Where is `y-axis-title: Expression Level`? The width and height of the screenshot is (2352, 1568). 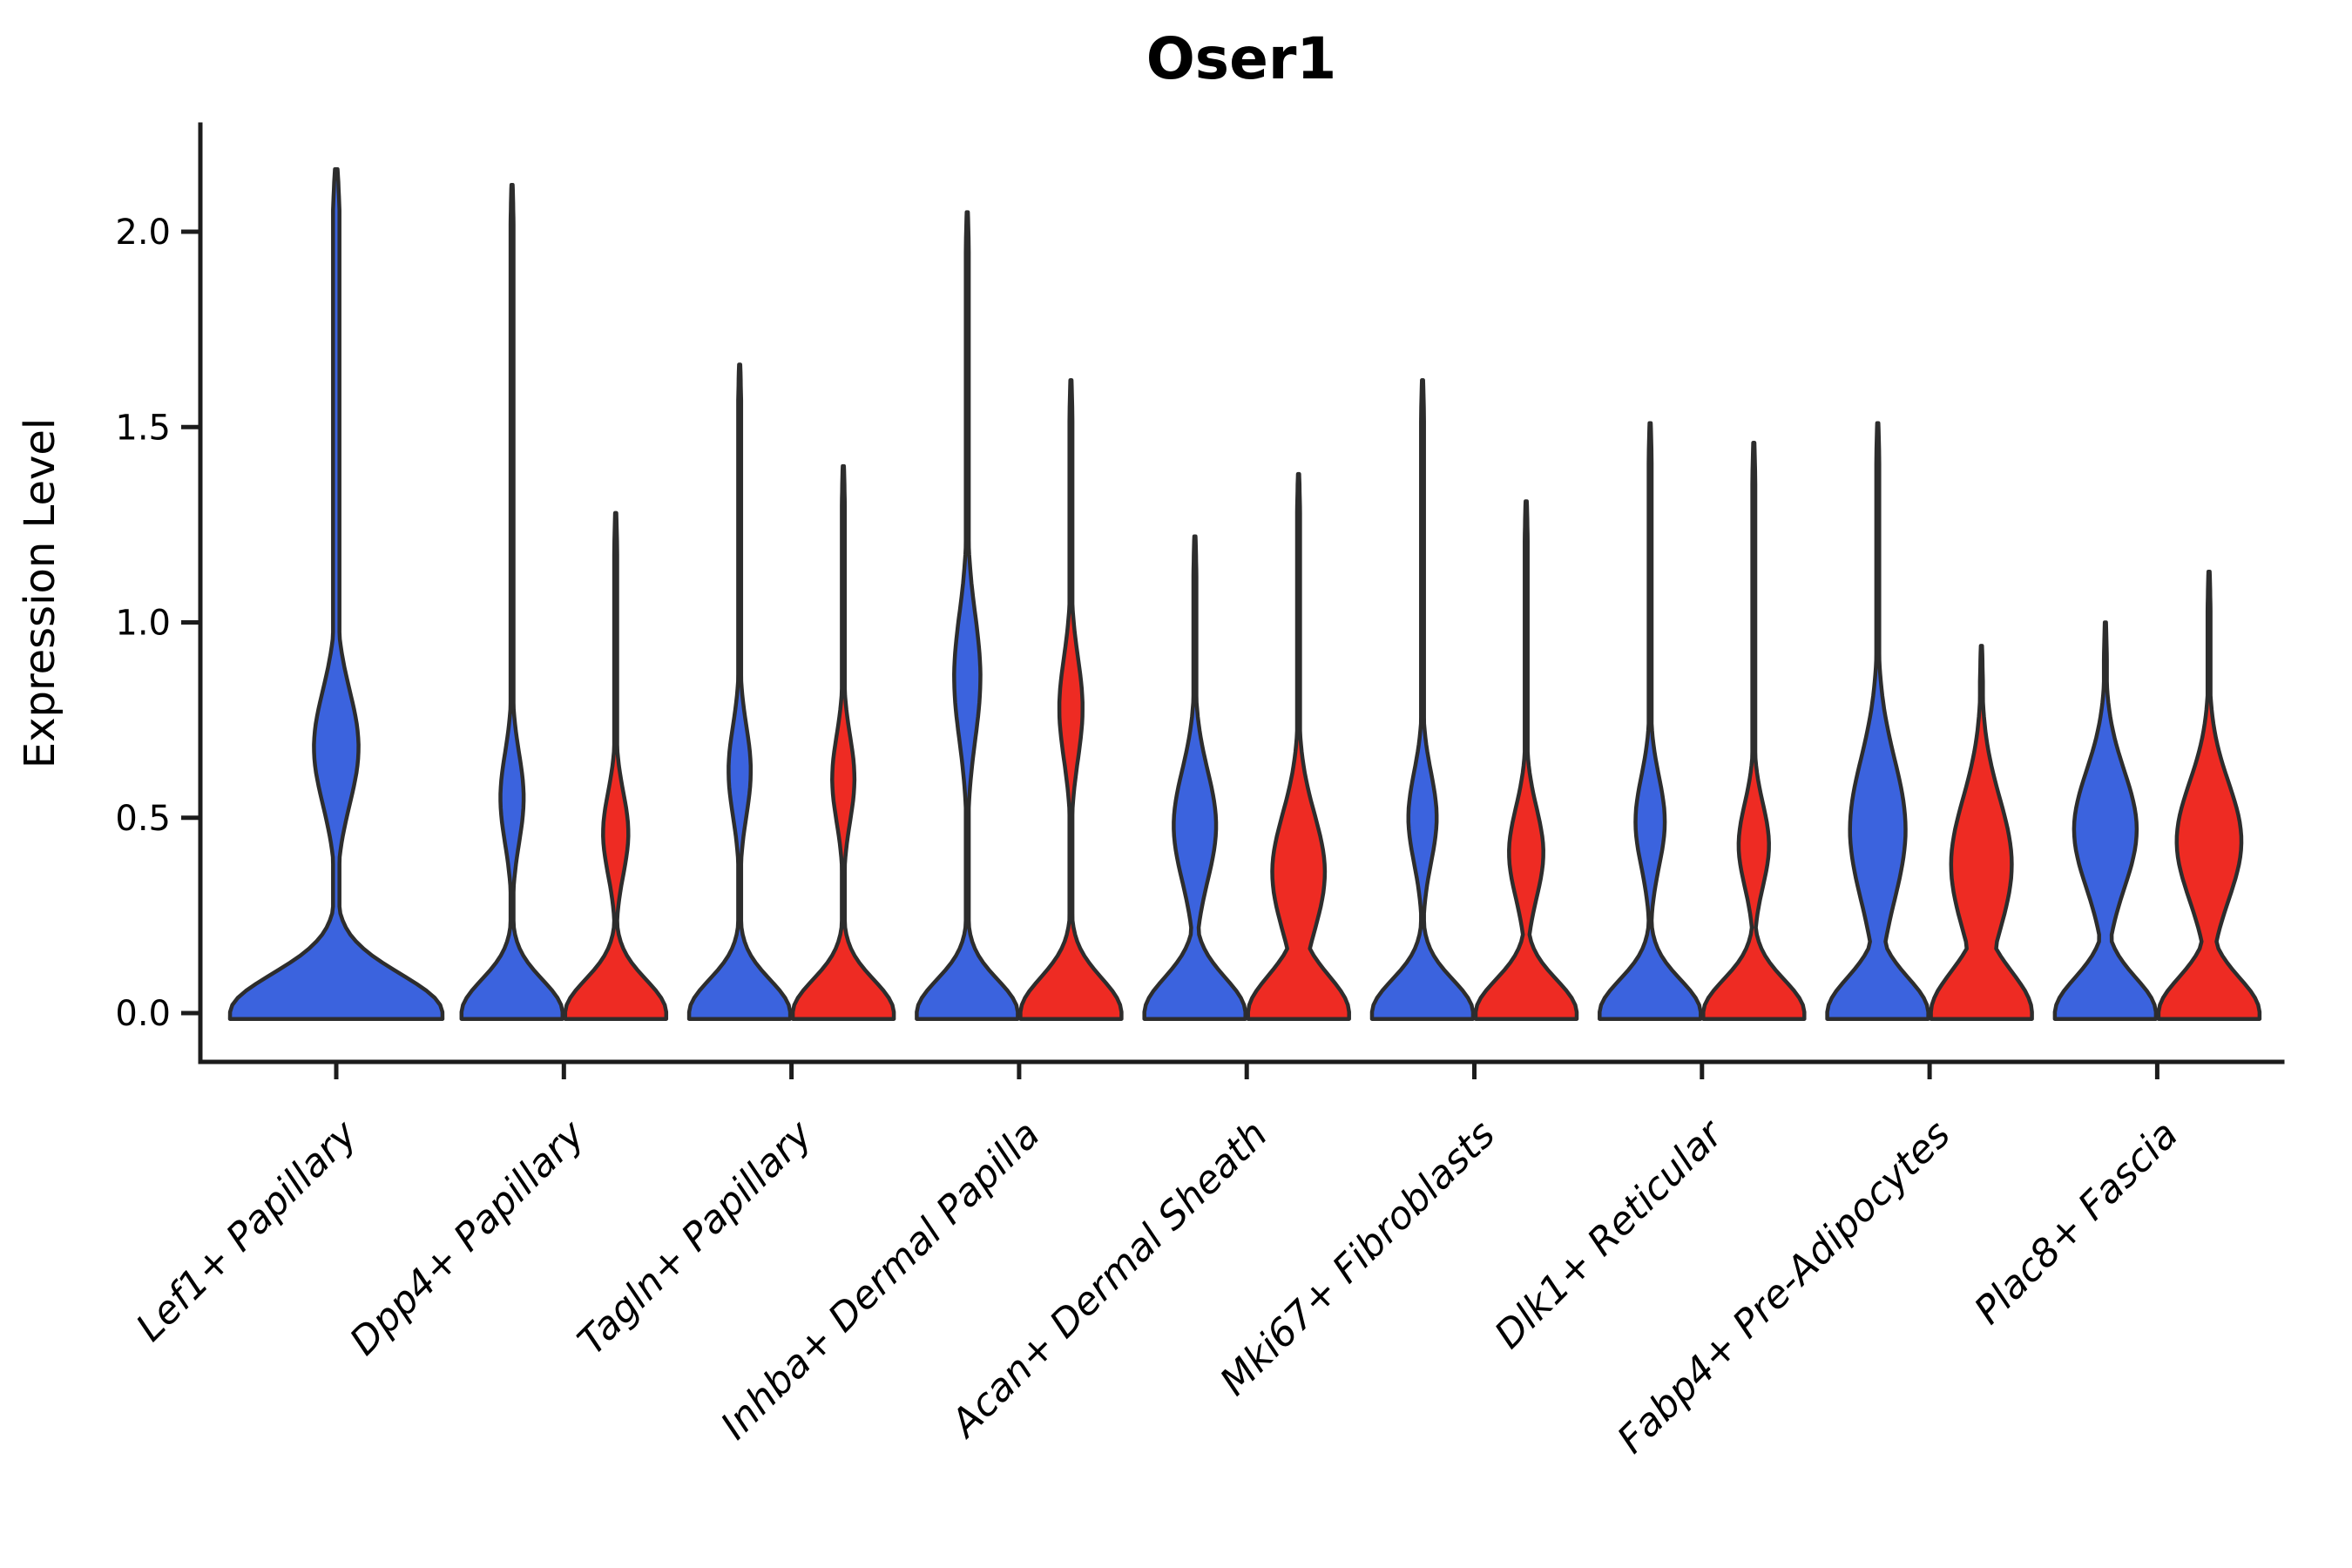
y-axis-title: Expression Level is located at coordinates (40, 593).